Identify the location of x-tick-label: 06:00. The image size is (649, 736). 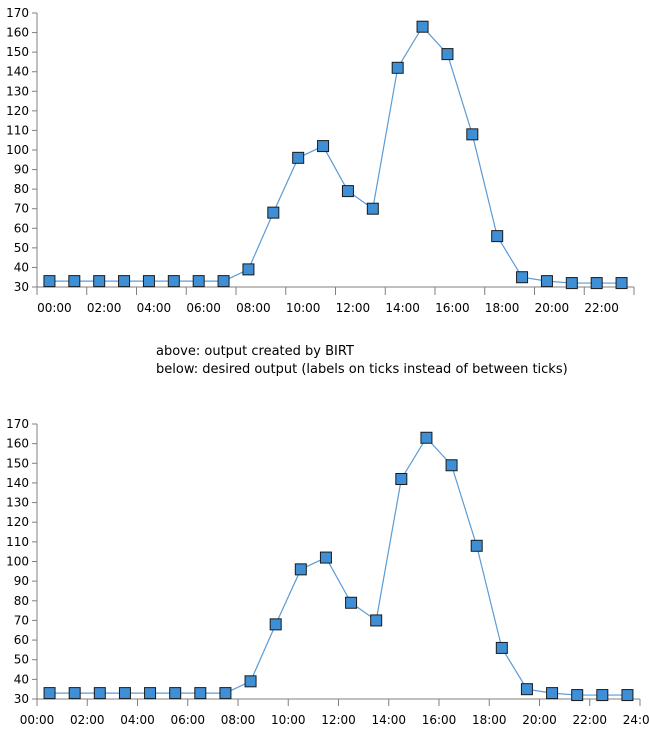
(187, 720).